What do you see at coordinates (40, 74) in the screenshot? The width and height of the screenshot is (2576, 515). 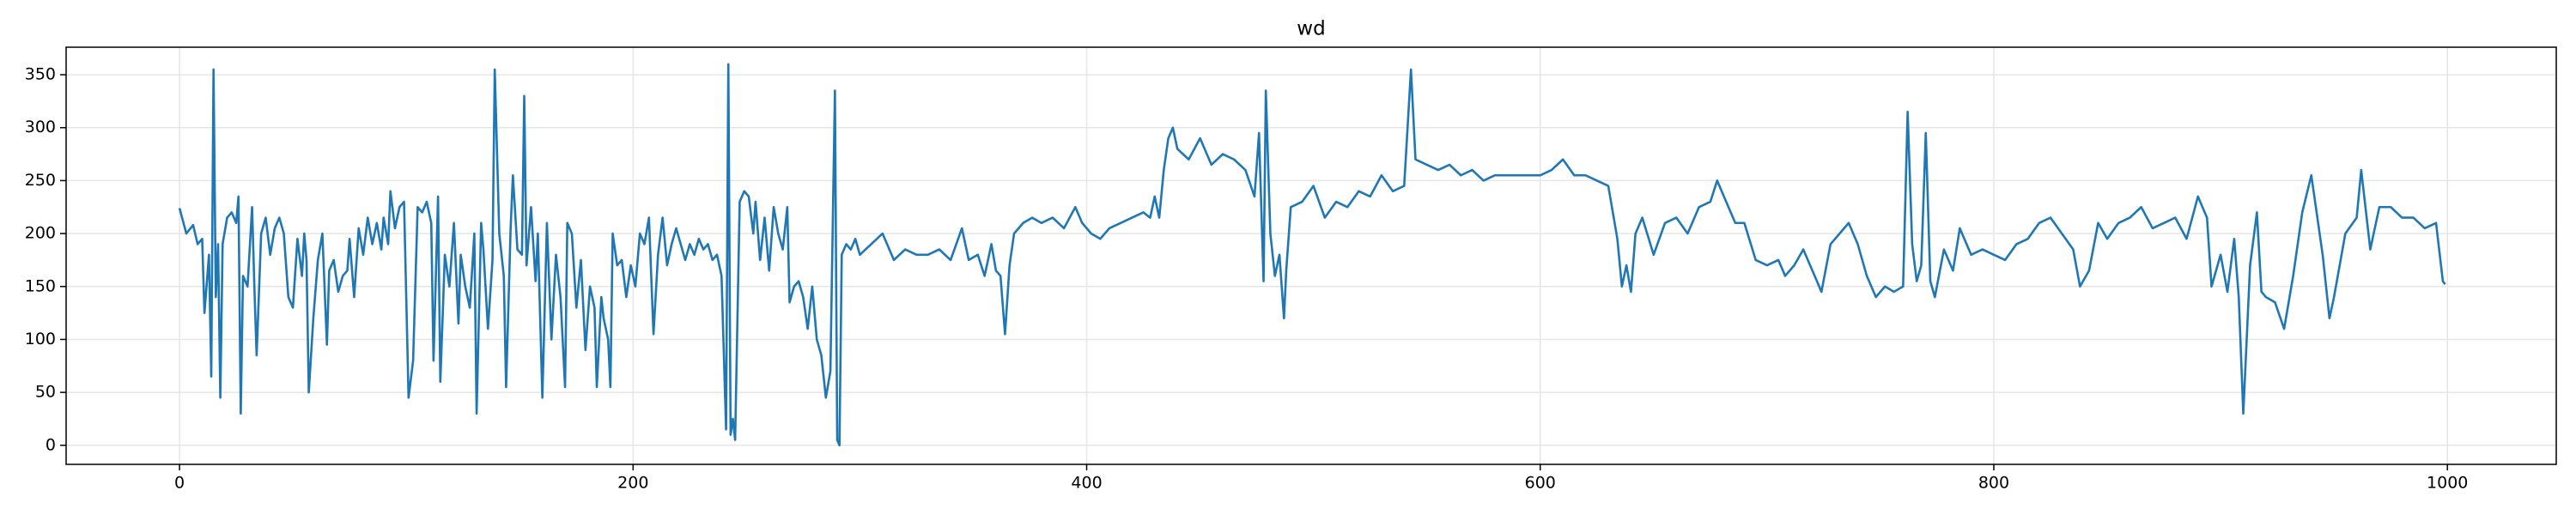 I see `y-tick-label: 350` at bounding box center [40, 74].